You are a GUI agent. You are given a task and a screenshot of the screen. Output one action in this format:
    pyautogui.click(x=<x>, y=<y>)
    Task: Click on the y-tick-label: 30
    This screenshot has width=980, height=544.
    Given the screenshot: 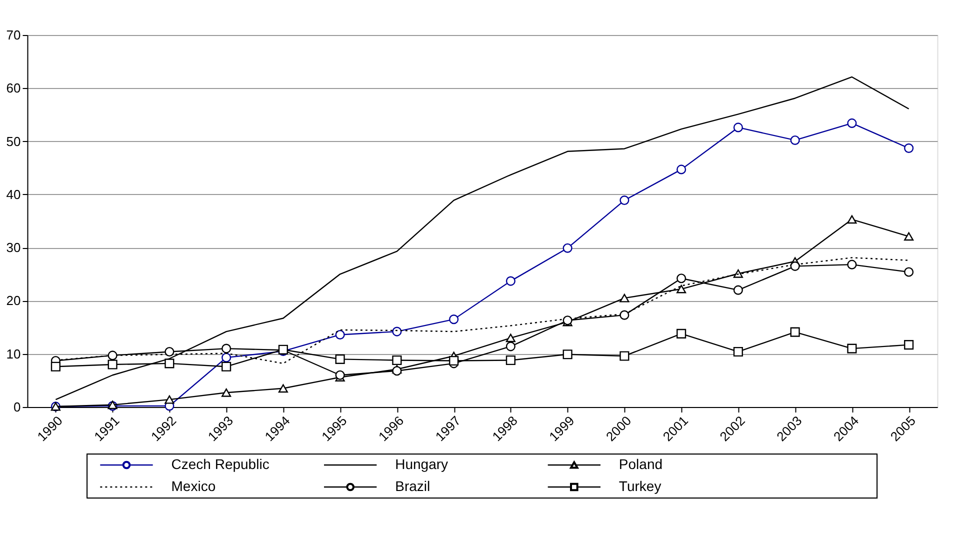 What is the action you would take?
    pyautogui.click(x=13, y=248)
    